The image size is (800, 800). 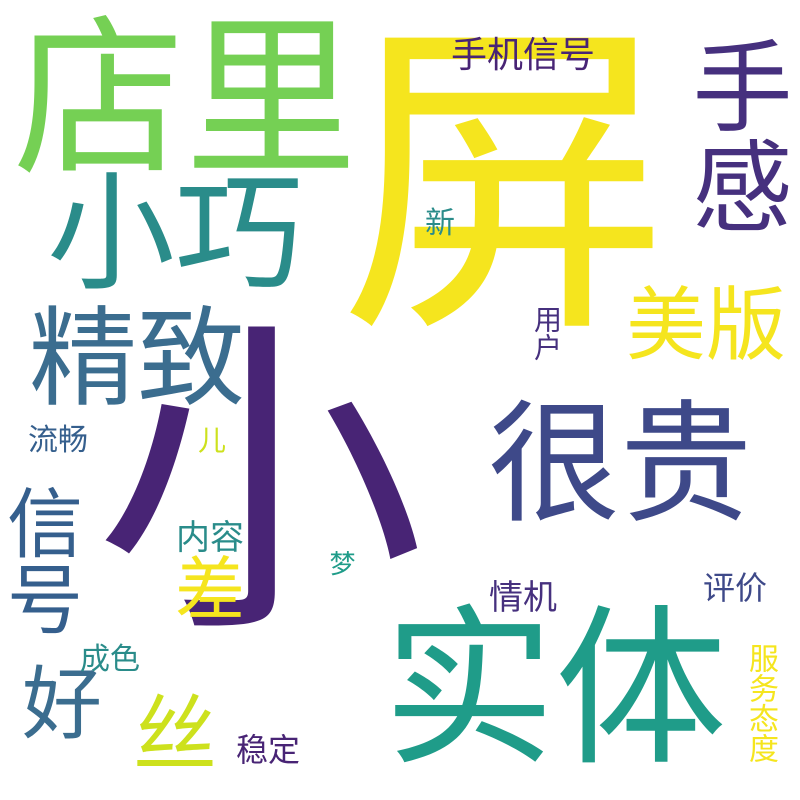 I want to click on word-shiti: 实体, so click(x=555, y=689).